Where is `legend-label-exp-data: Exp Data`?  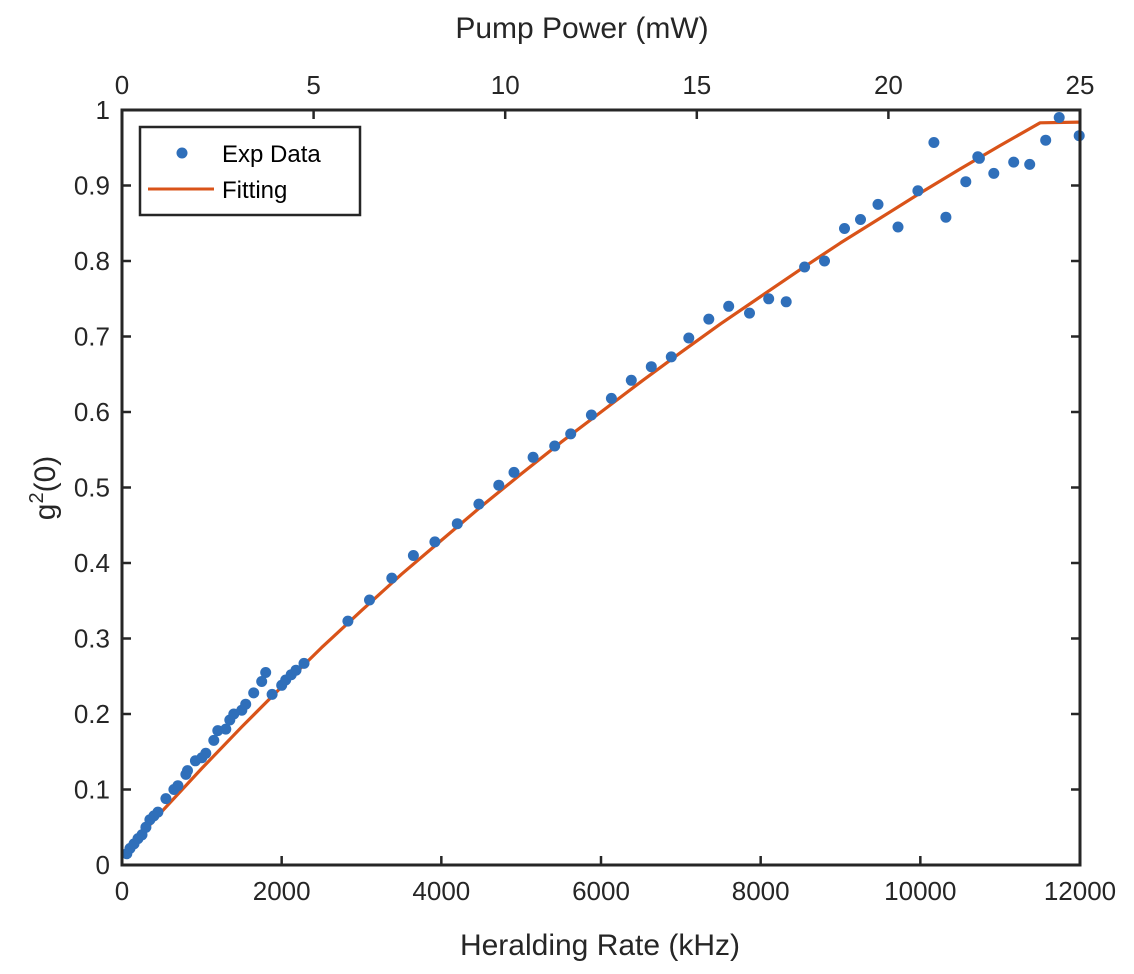
legend-label-exp-data: Exp Data is located at coordinates (271, 154).